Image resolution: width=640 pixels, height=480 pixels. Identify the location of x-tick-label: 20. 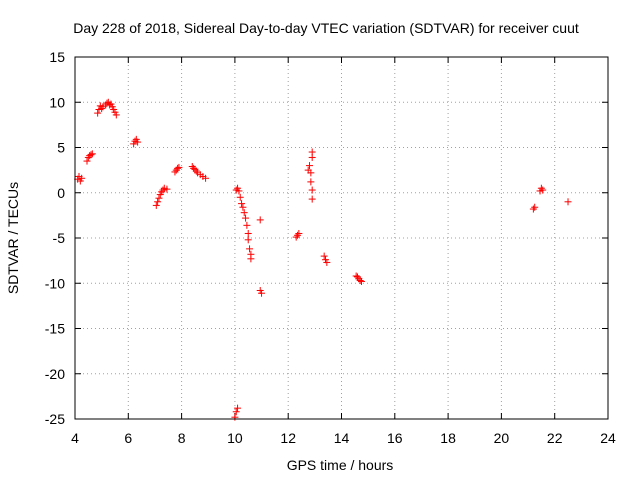
(502, 438).